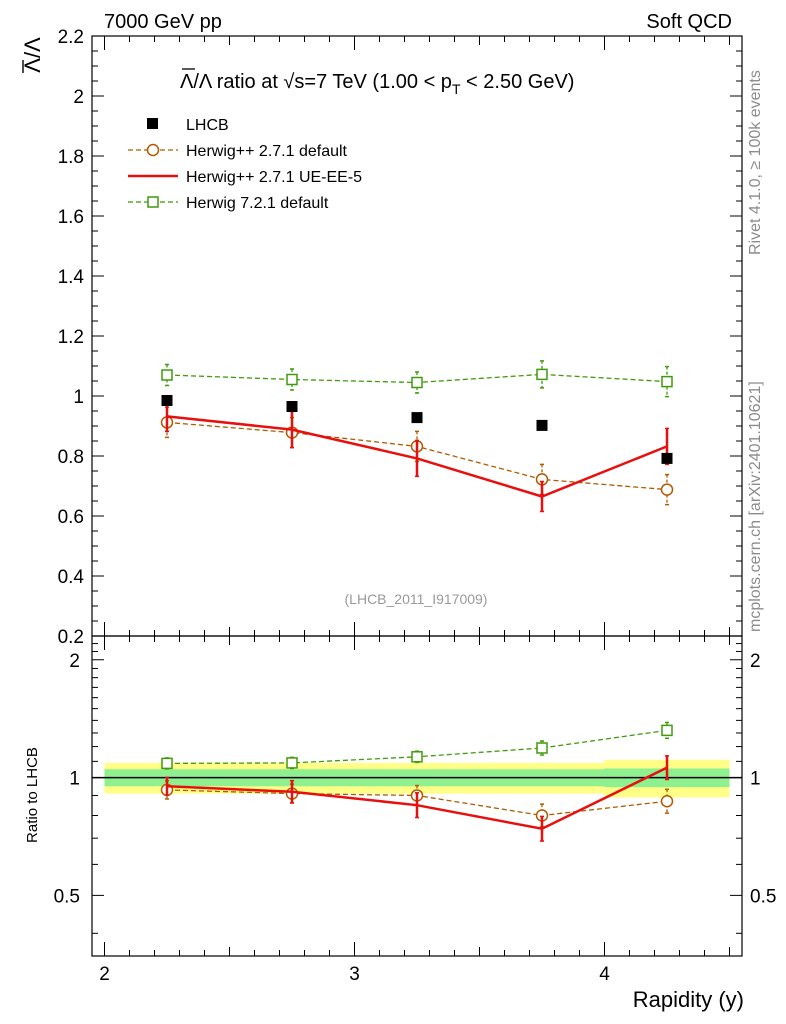 This screenshot has height=1024, width=786. I want to click on ratio-series-1-point, so click(667, 801).